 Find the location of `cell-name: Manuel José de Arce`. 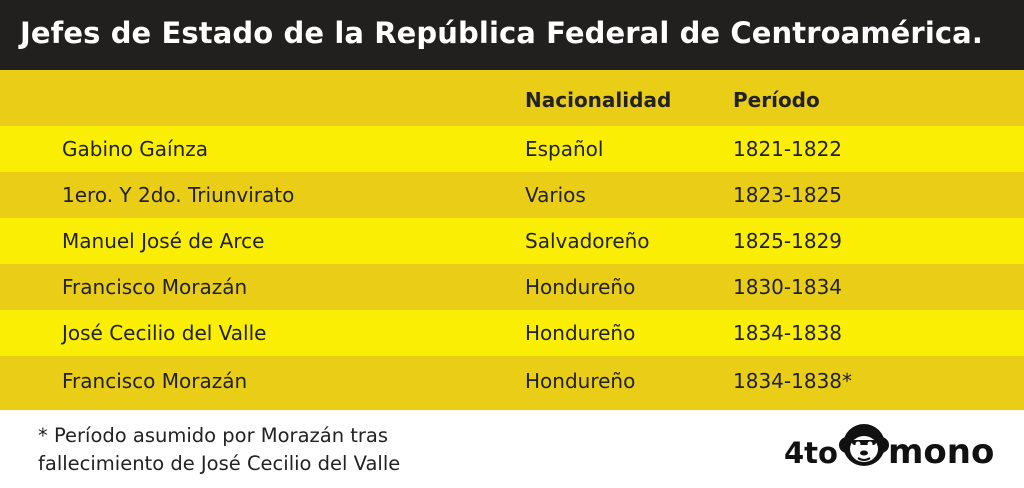

cell-name: Manuel José de Arce is located at coordinates (163, 241).